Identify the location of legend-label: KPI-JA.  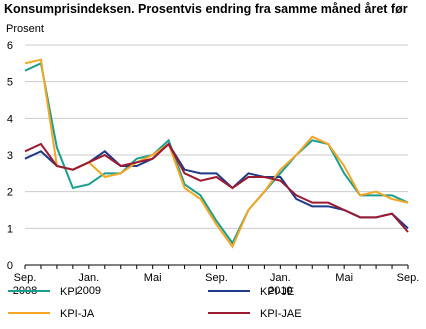
(77, 314).